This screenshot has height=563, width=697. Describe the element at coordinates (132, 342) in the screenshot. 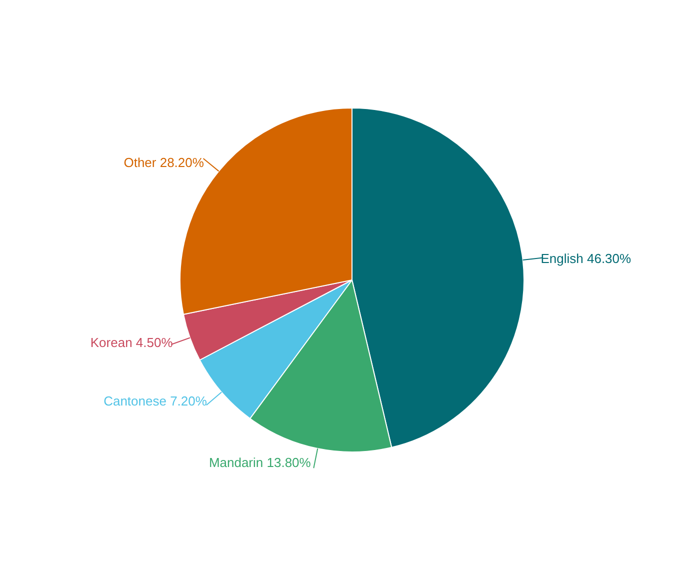

I see `slice-label: Korean 4.50%` at that location.